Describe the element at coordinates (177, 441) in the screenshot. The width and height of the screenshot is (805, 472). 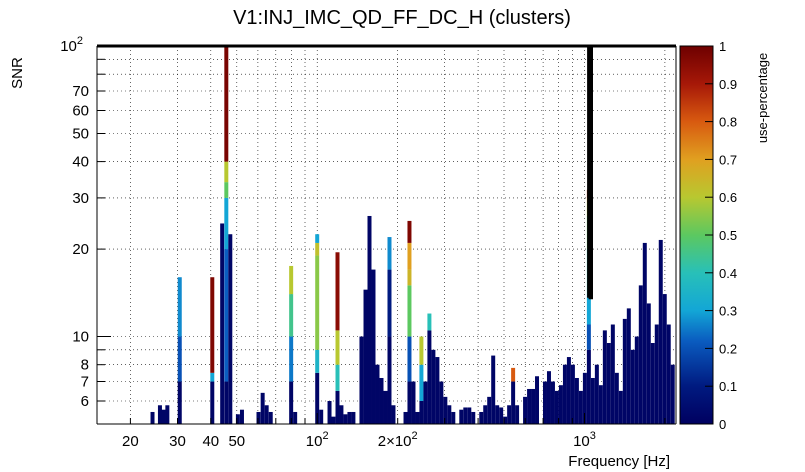
I see `x-tick-label: 30` at that location.